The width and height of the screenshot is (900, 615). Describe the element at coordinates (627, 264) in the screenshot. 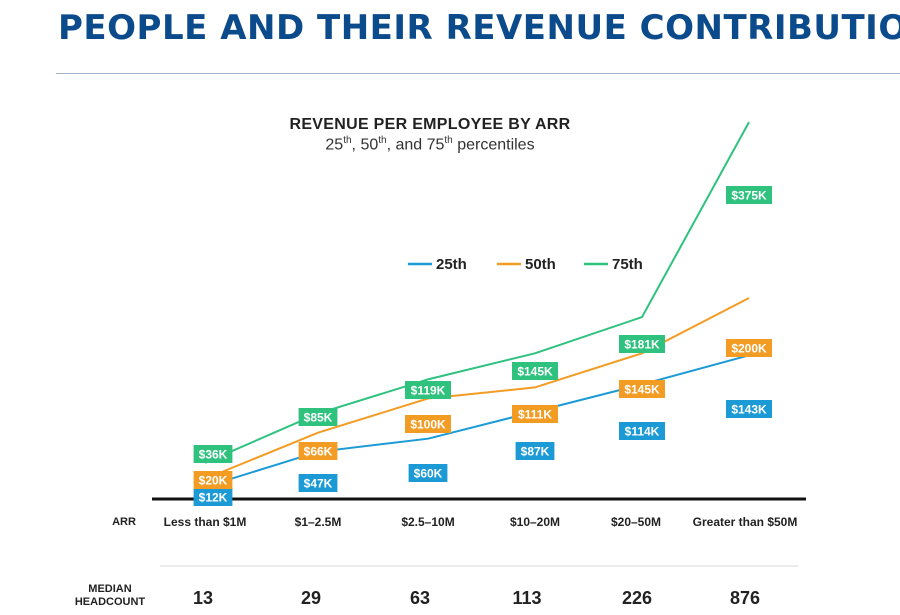

I see `legend-label-75th: 75th` at that location.